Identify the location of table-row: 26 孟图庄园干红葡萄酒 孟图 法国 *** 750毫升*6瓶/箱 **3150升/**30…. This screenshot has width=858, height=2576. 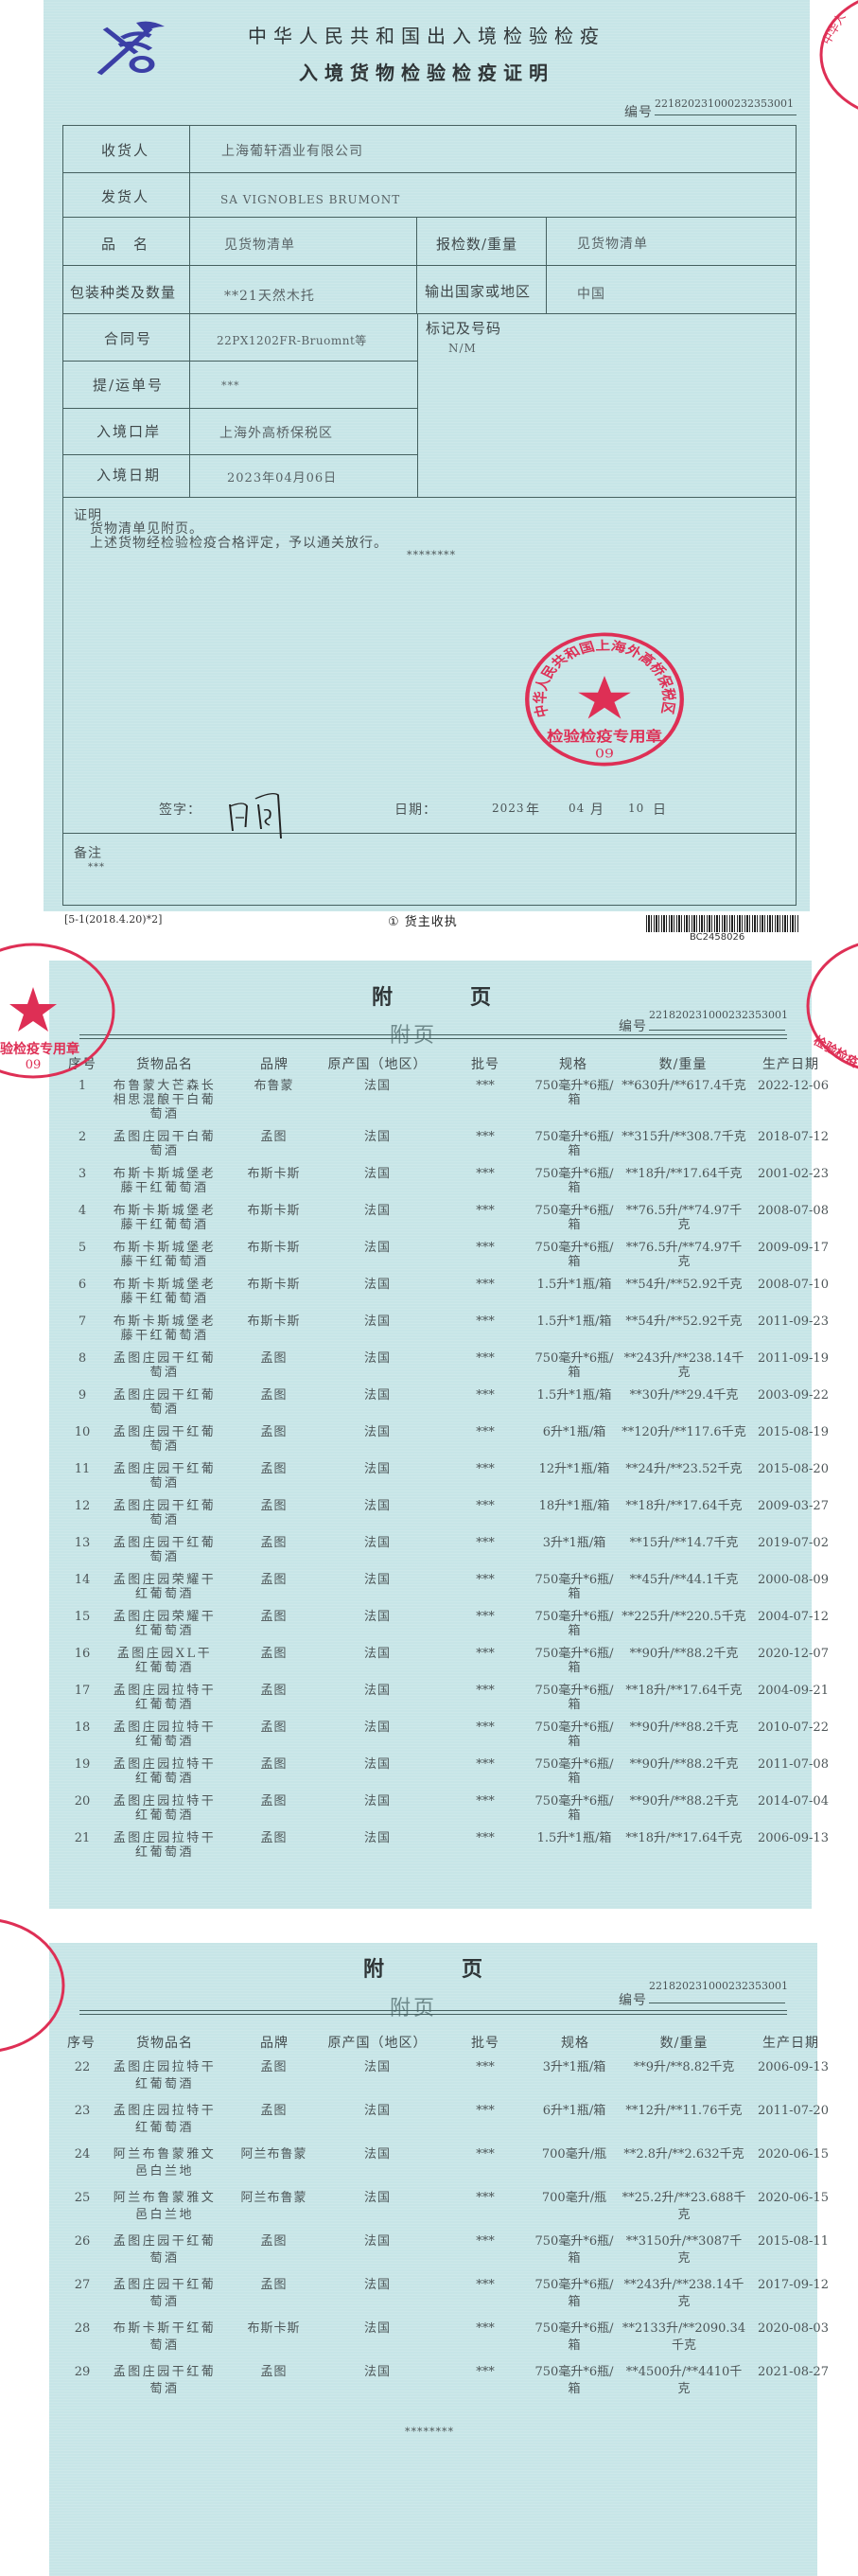
(429, 2255).